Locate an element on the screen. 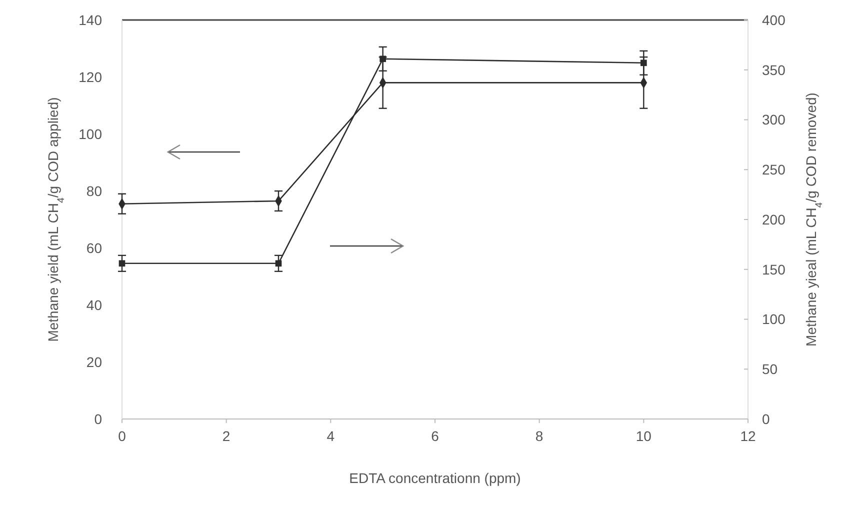  y2-tick-label: 300 is located at coordinates (774, 120).